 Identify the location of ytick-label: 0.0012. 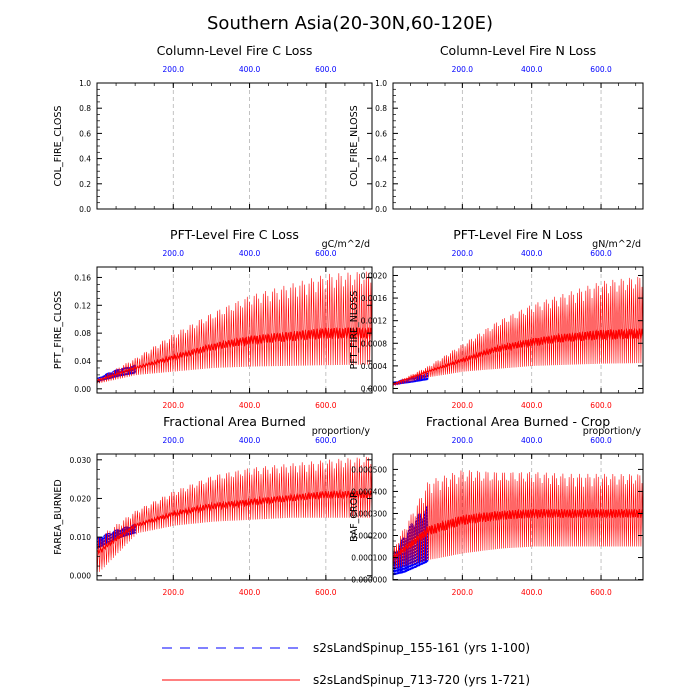
(374, 321).